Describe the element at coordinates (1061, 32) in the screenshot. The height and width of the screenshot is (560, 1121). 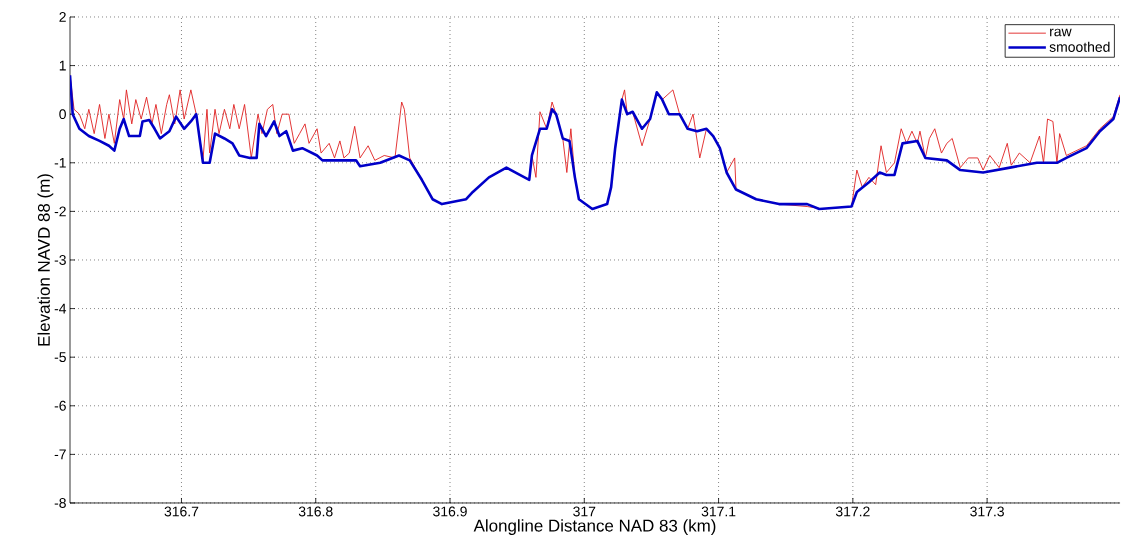
I see `legend-label: raw` at that location.